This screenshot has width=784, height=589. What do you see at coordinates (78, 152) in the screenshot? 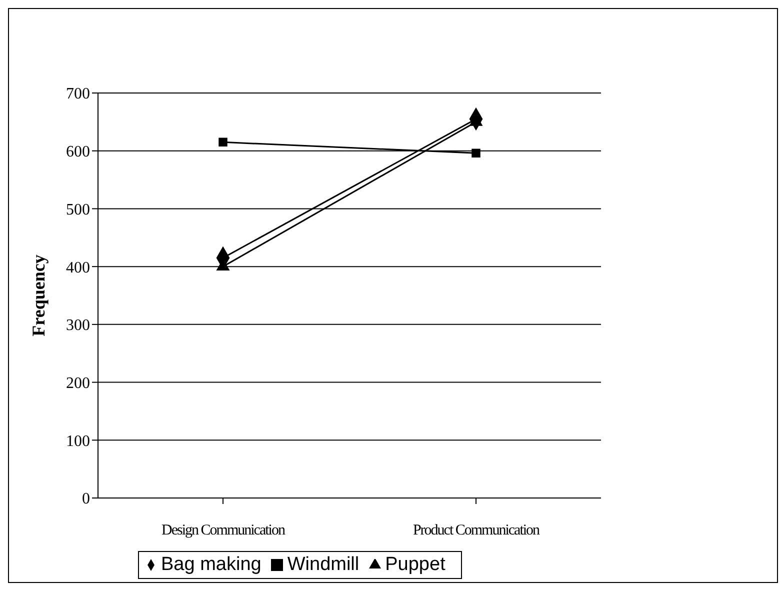
I see `y-tick-label: 600` at bounding box center [78, 152].